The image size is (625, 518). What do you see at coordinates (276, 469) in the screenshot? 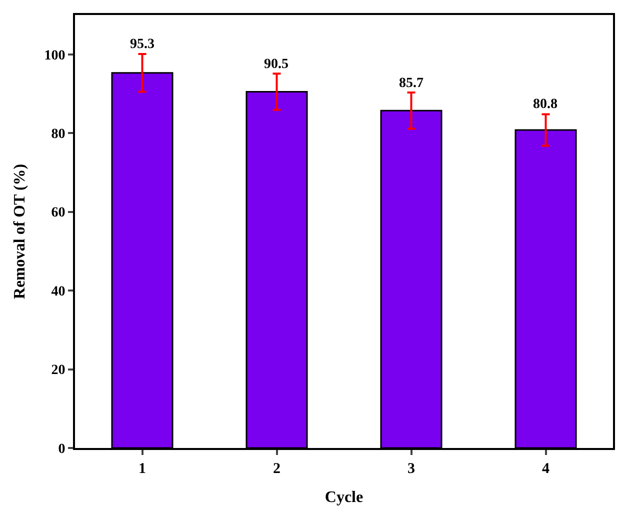
I see `x-tick-label: 2` at bounding box center [276, 469].